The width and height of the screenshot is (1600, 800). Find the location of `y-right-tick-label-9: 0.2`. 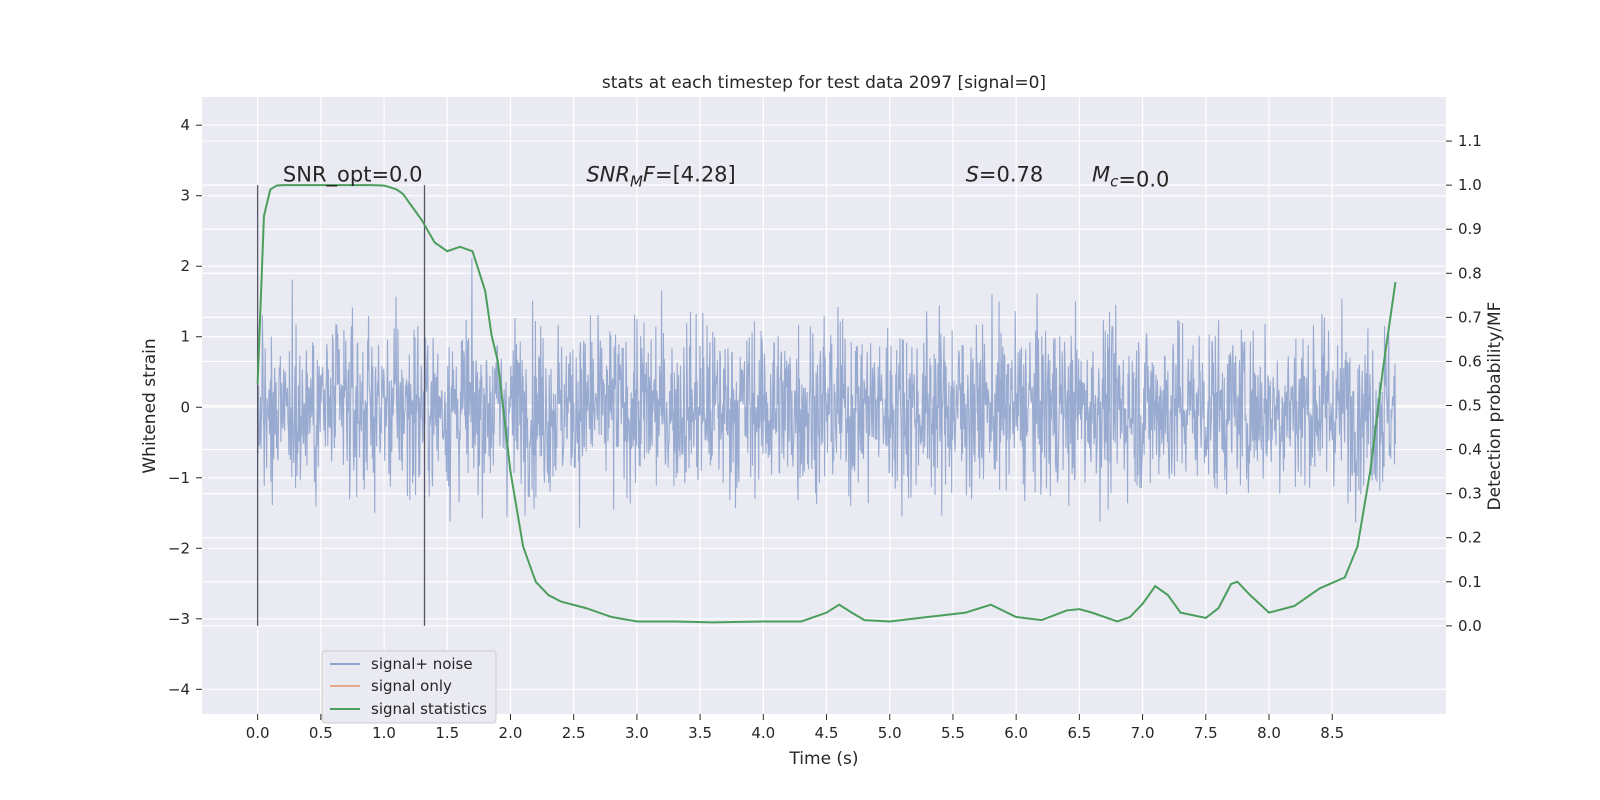

y-right-tick-label-9: 0.2 is located at coordinates (1470, 538).